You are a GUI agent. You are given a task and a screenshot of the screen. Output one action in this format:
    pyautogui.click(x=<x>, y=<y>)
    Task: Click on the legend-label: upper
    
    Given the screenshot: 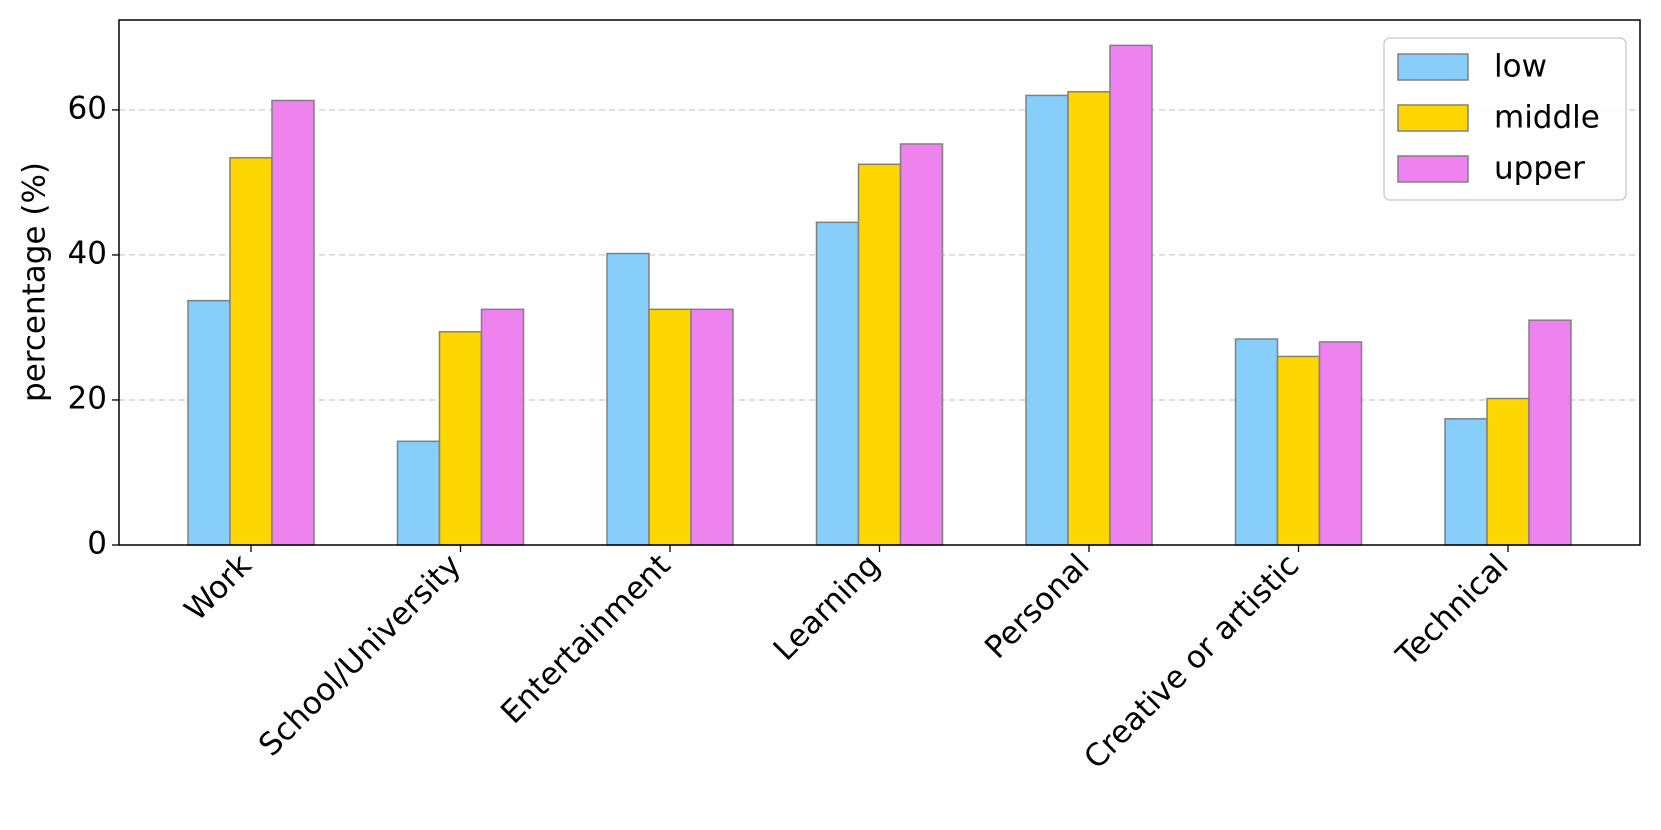 What is the action you would take?
    pyautogui.click(x=1539, y=169)
    